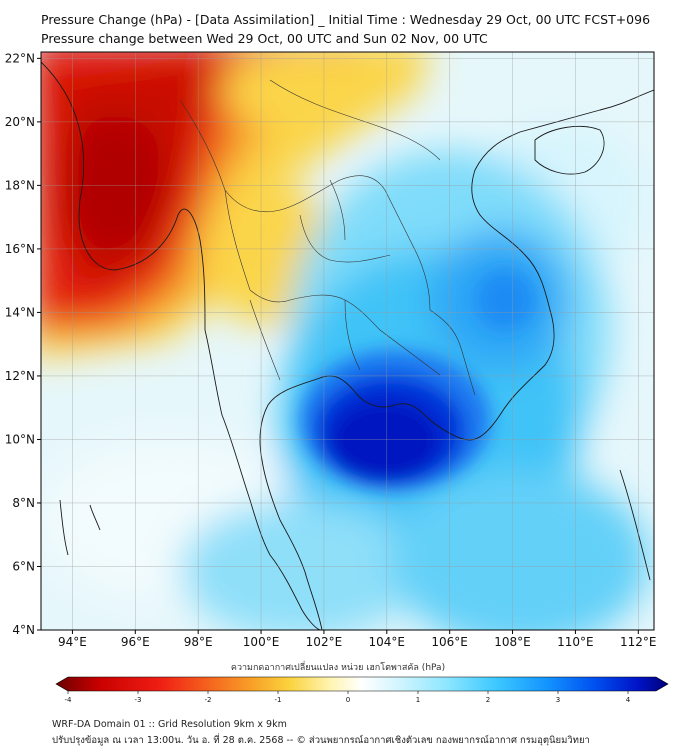  What do you see at coordinates (449, 642) in the screenshot?
I see `lon-label: 106°E` at bounding box center [449, 642].